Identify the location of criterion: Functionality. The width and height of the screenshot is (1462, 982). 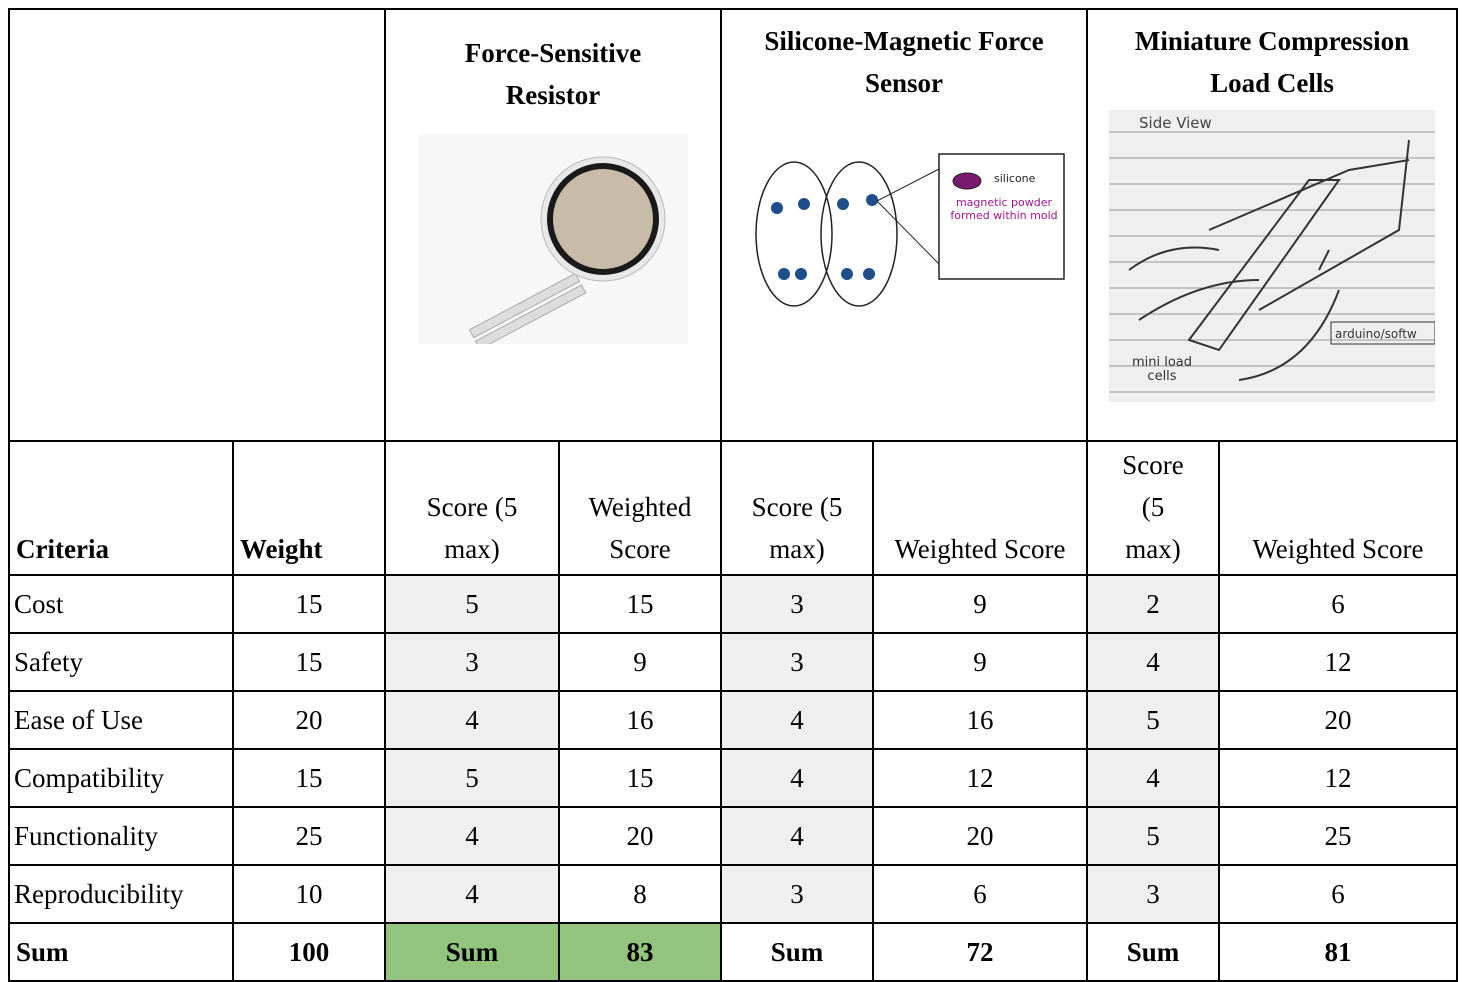
(121, 836).